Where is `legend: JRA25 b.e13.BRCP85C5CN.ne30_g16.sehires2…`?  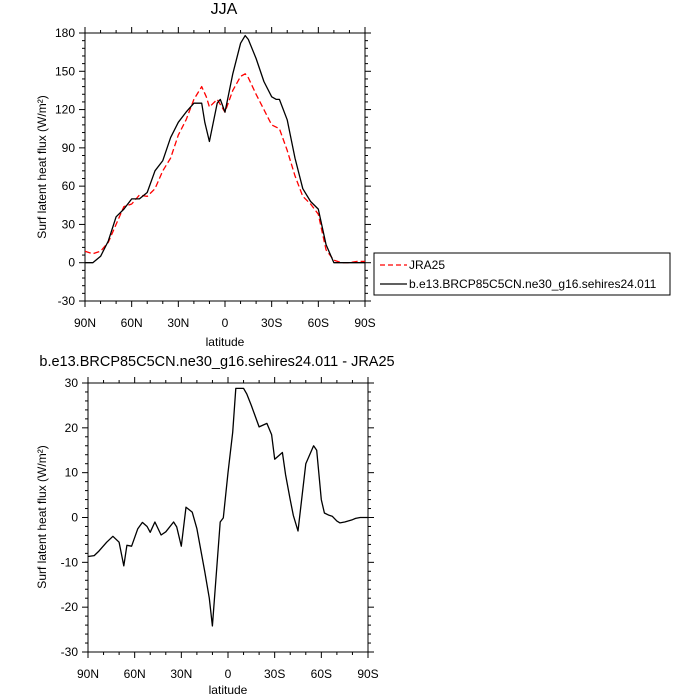 legend: JRA25 b.e13.BRCP85C5CN.ne30_g16.sehires2… is located at coordinates (522, 274).